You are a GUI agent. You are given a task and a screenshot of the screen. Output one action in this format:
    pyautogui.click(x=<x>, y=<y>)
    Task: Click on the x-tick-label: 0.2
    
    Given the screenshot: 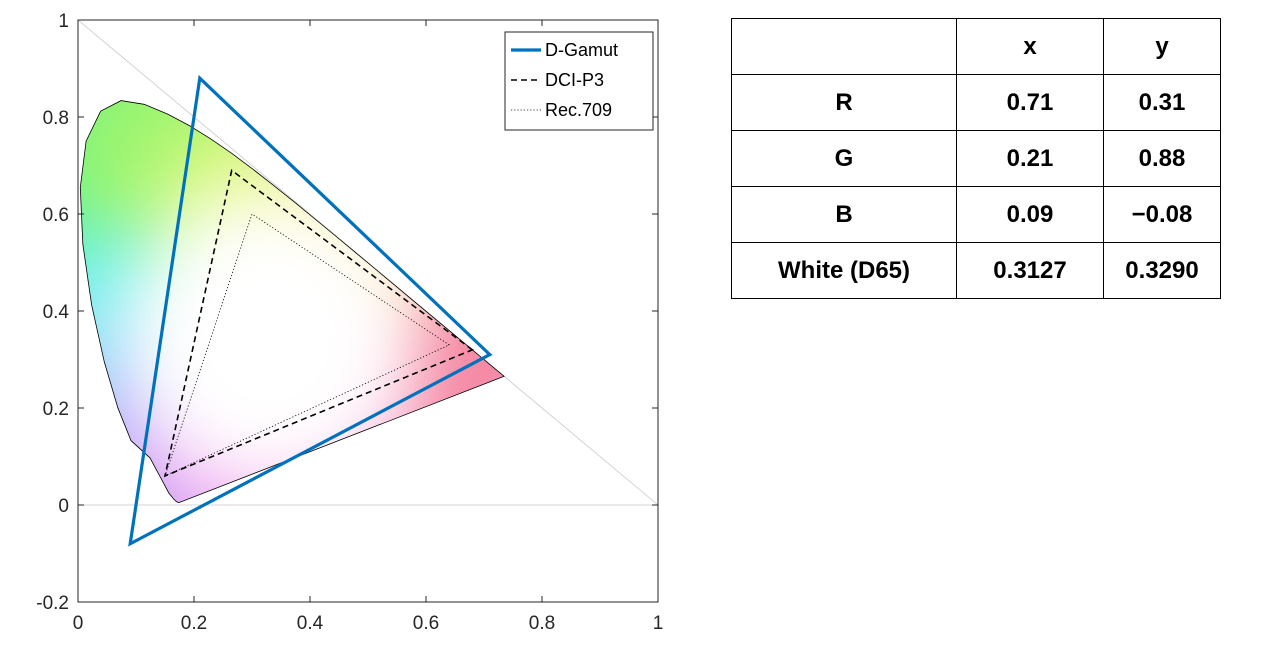 What is the action you would take?
    pyautogui.click(x=194, y=623)
    